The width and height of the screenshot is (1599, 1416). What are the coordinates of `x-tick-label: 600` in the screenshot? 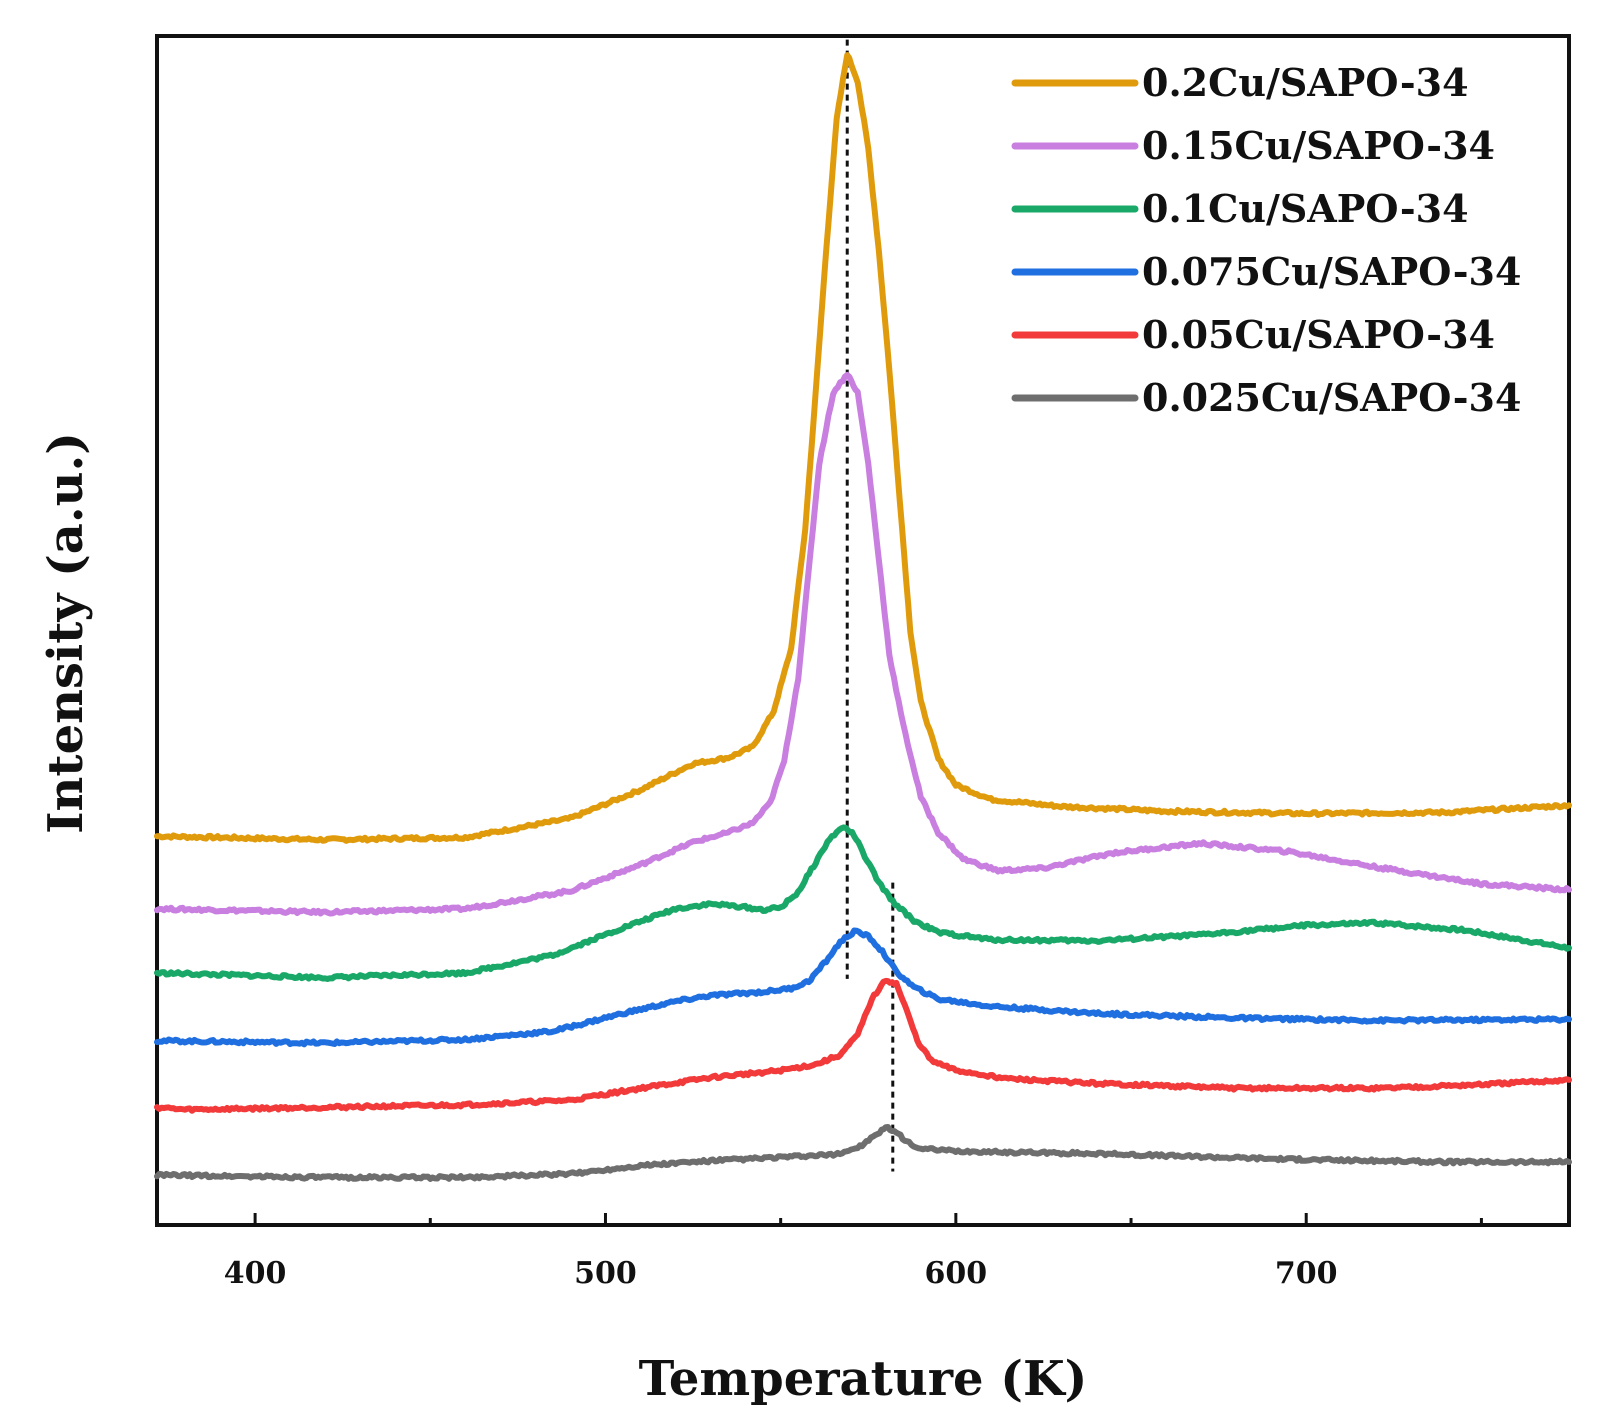 It's located at (956, 1273).